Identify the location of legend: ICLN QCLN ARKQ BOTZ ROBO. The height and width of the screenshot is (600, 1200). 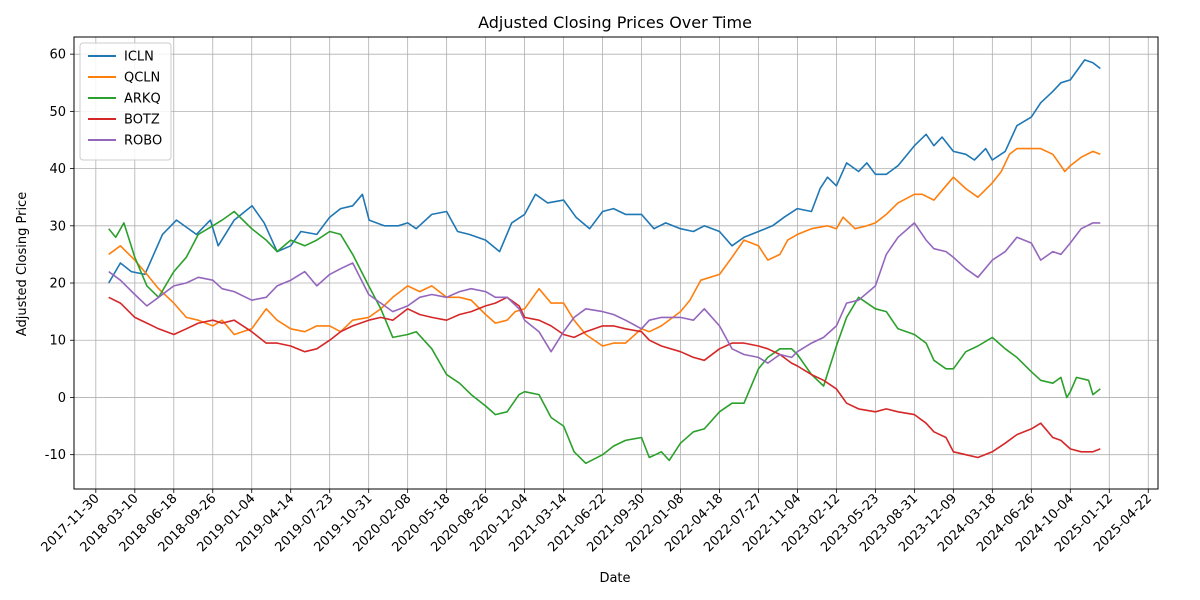
(125, 101).